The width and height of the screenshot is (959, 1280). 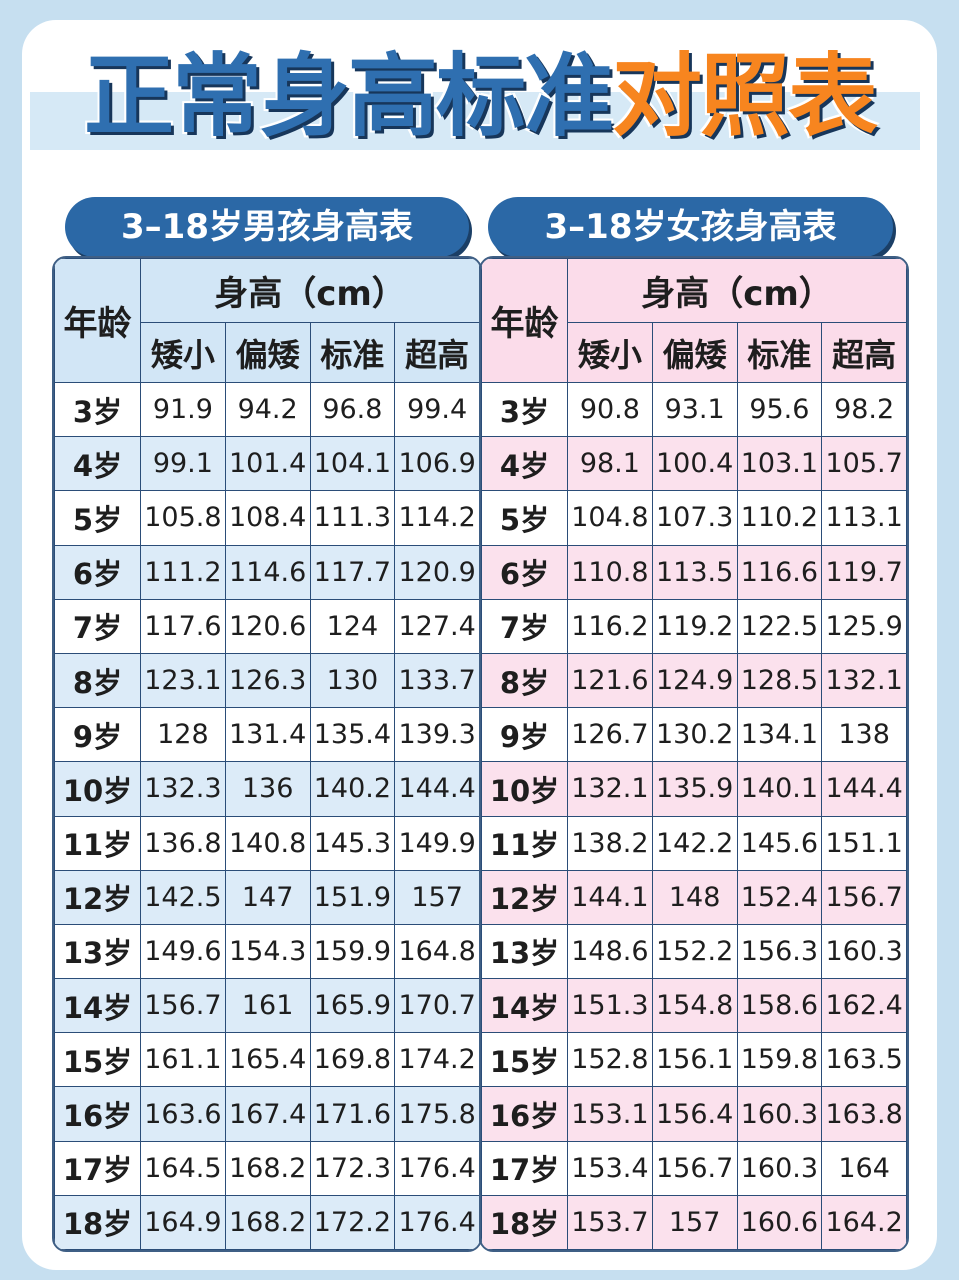 I want to click on height-cell: 94.2, so click(x=267, y=409).